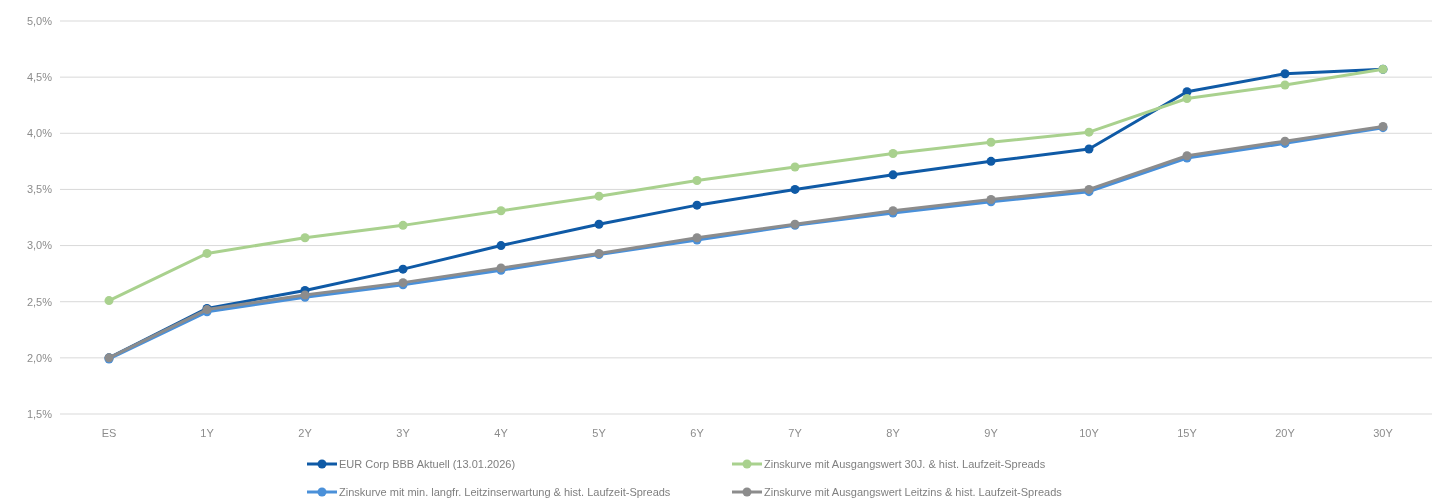 Image resolution: width=1437 pixels, height=498 pixels. What do you see at coordinates (403, 433) in the screenshot?
I see `x-tick-label: 3Y` at bounding box center [403, 433].